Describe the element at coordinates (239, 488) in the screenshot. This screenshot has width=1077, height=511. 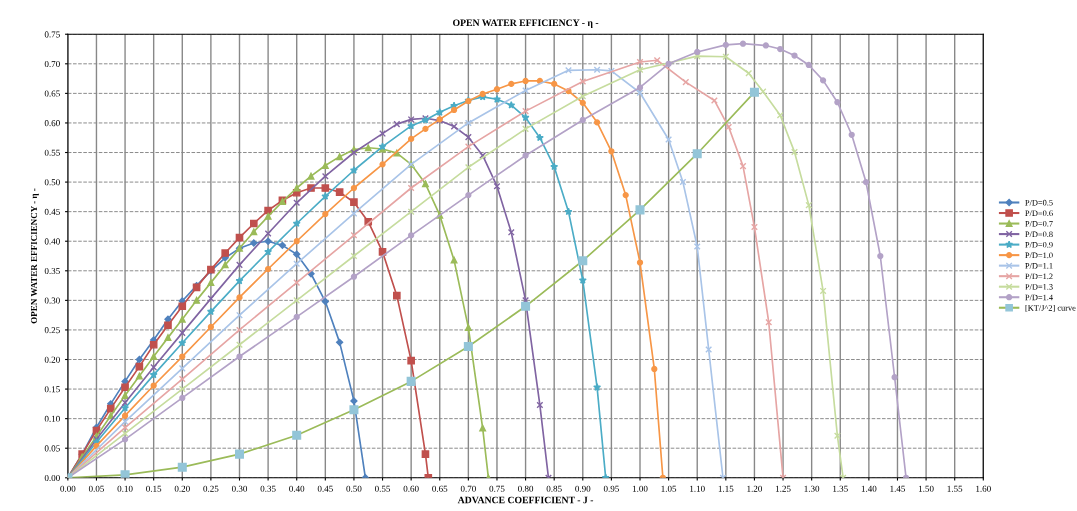
I see `x-tick-label: 0.30` at that location.